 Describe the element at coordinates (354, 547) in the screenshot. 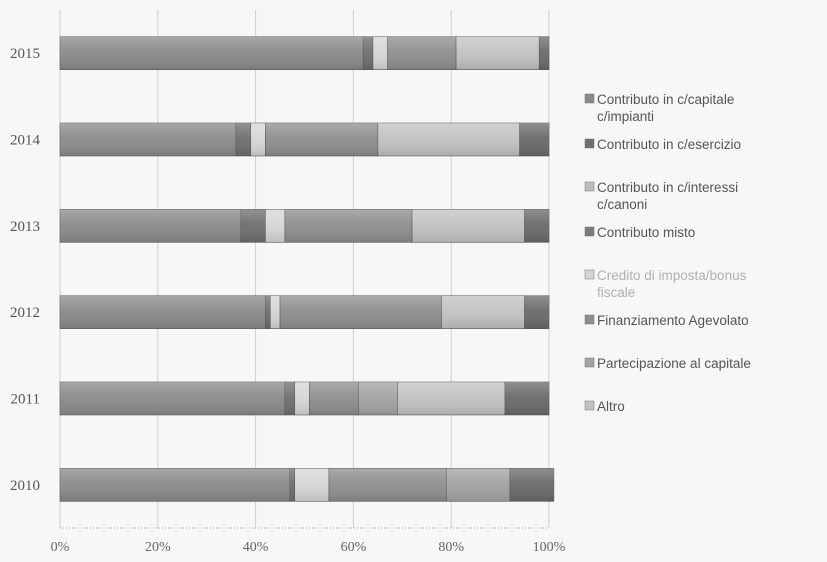

I see `x-tick-label: 60%` at that location.